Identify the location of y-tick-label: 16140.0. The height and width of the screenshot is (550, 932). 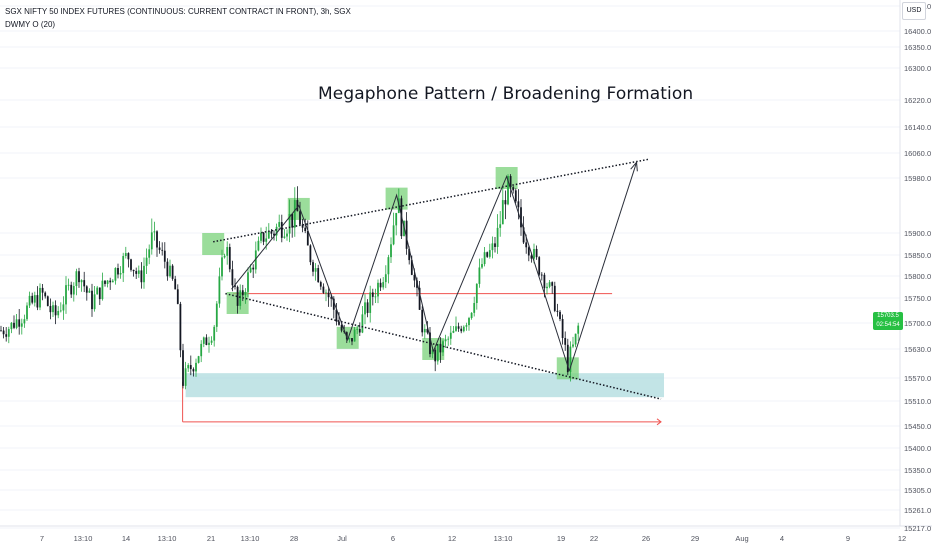
(917, 127).